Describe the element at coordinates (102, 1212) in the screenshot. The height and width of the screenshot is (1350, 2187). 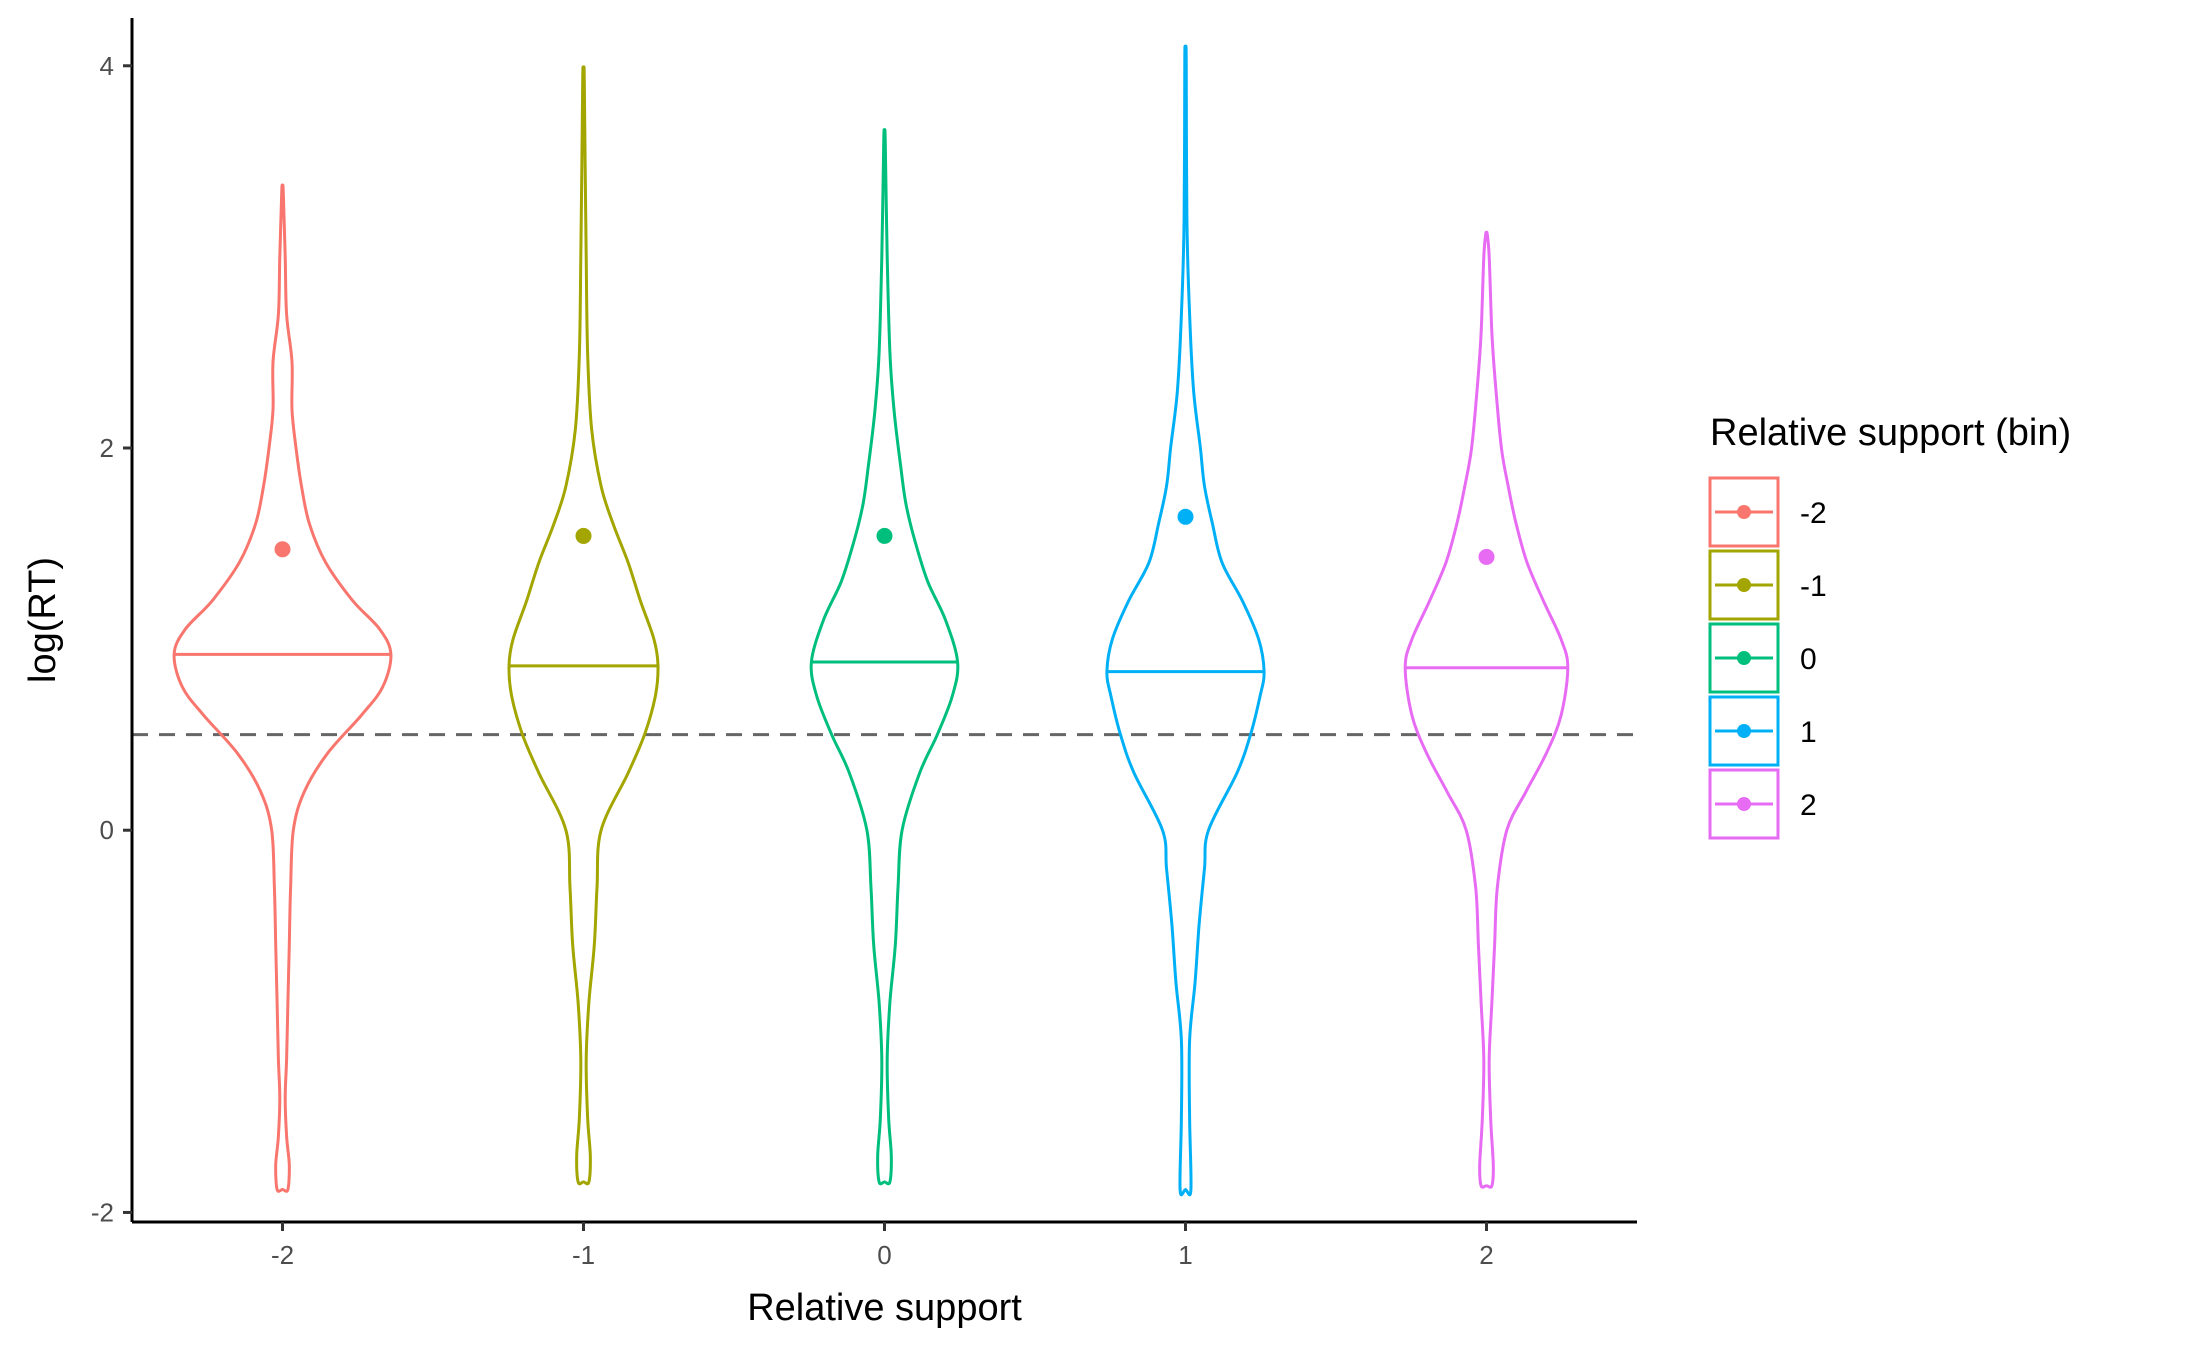
I see `y-tick-label: -2` at that location.